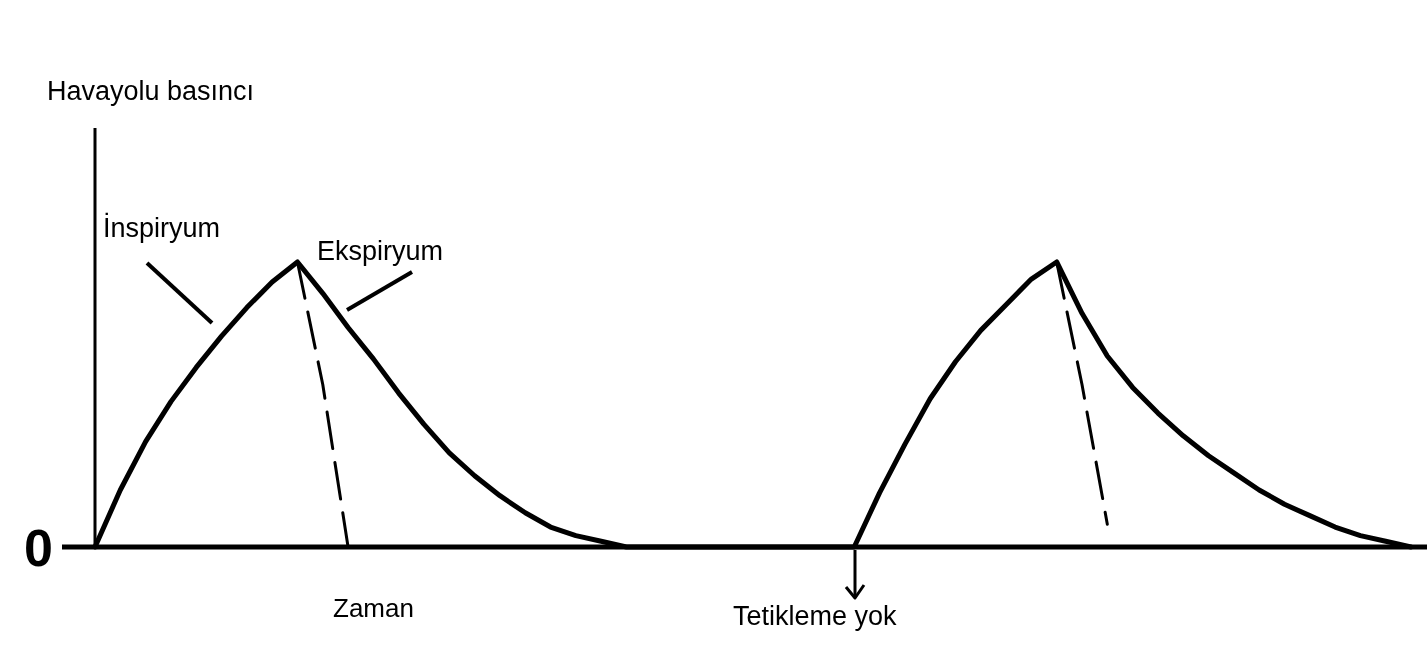  What do you see at coordinates (373, 608) in the screenshot?
I see `x-axis-title: Zaman` at bounding box center [373, 608].